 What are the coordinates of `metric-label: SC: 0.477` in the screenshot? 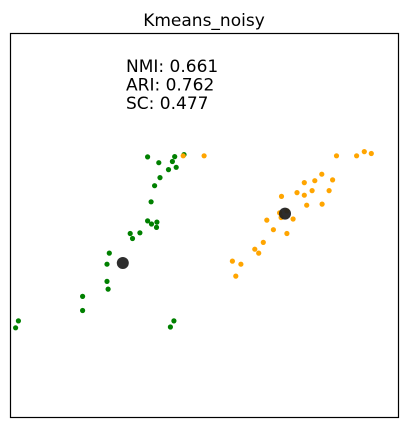 It's located at (167, 104).